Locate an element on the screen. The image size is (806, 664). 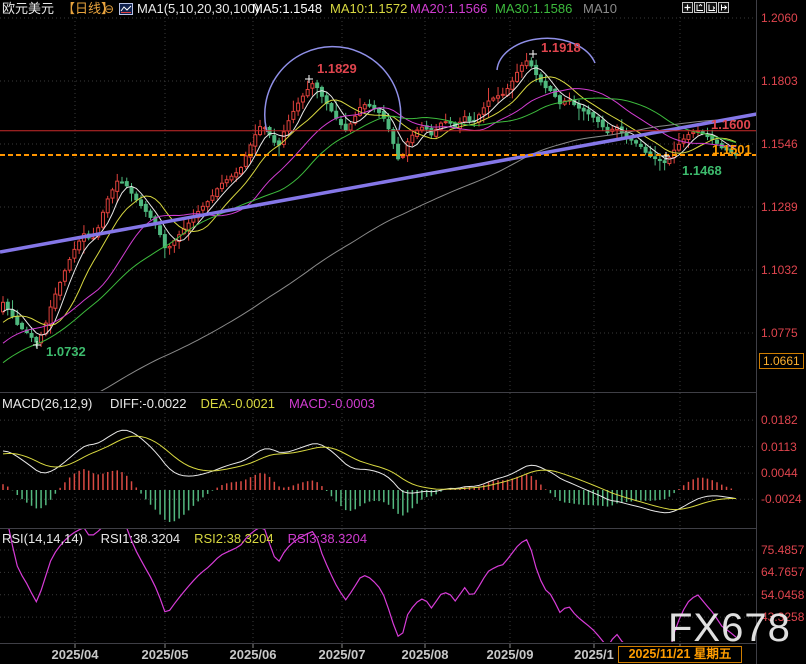
rsi-params: RSI(14,14,14) is located at coordinates (42, 538).